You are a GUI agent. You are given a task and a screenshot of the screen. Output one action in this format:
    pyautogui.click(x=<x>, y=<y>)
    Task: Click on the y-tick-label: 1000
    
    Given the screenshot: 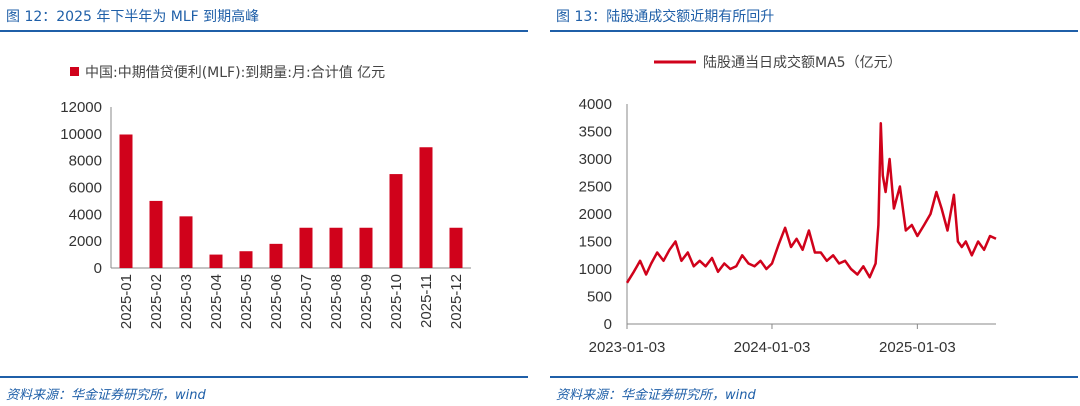 What is the action you would take?
    pyautogui.click(x=595, y=269)
    